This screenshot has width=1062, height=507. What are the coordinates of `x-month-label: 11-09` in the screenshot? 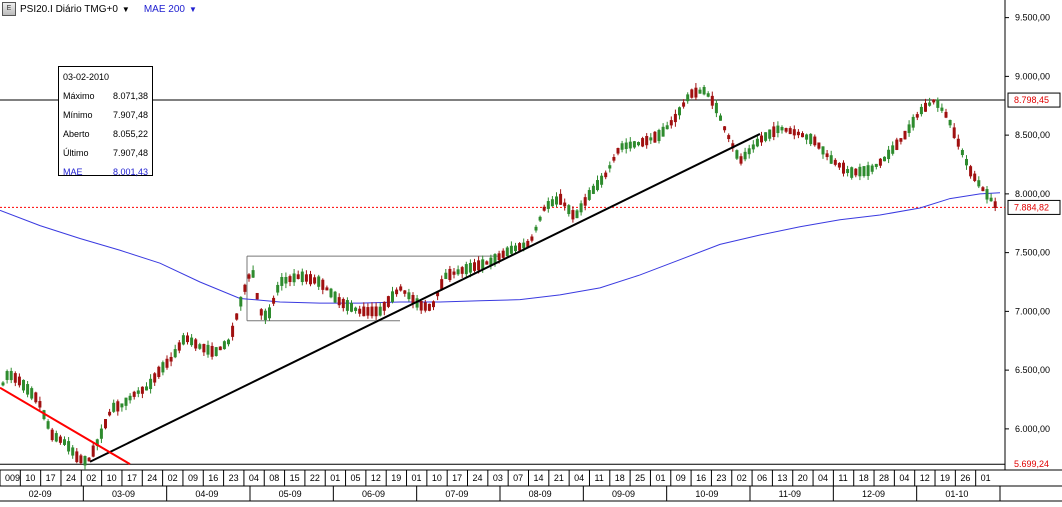 It's located at (790, 494).